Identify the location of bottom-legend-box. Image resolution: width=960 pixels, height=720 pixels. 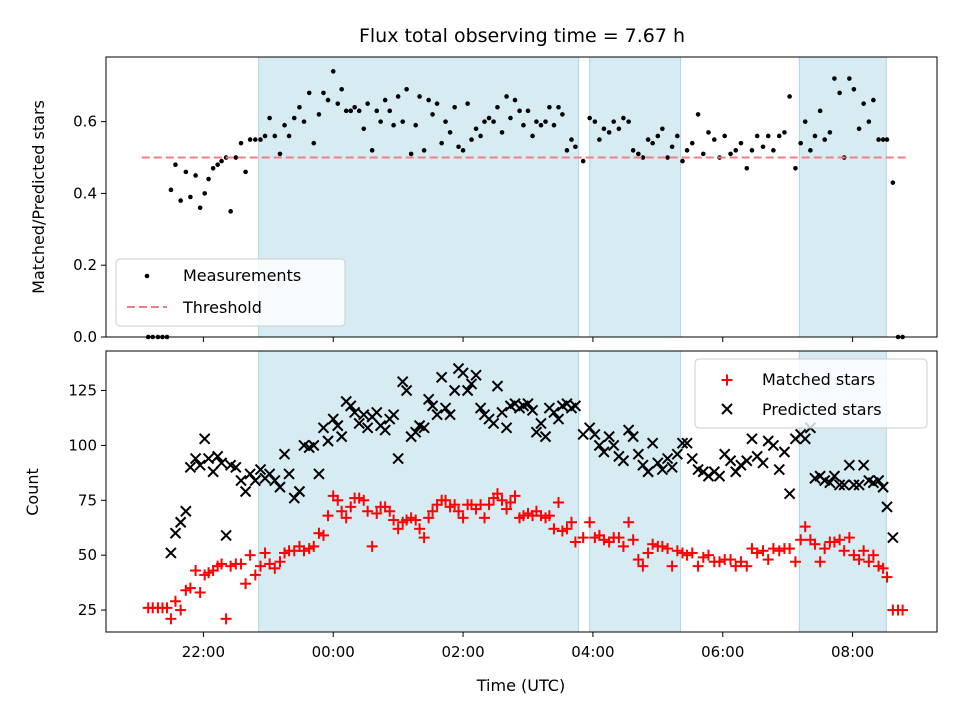
(811, 393).